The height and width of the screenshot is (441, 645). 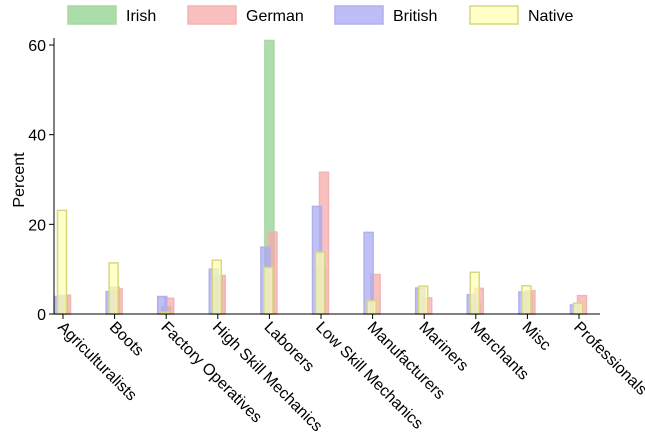 I want to click on legend-item-british: British, so click(x=385, y=15).